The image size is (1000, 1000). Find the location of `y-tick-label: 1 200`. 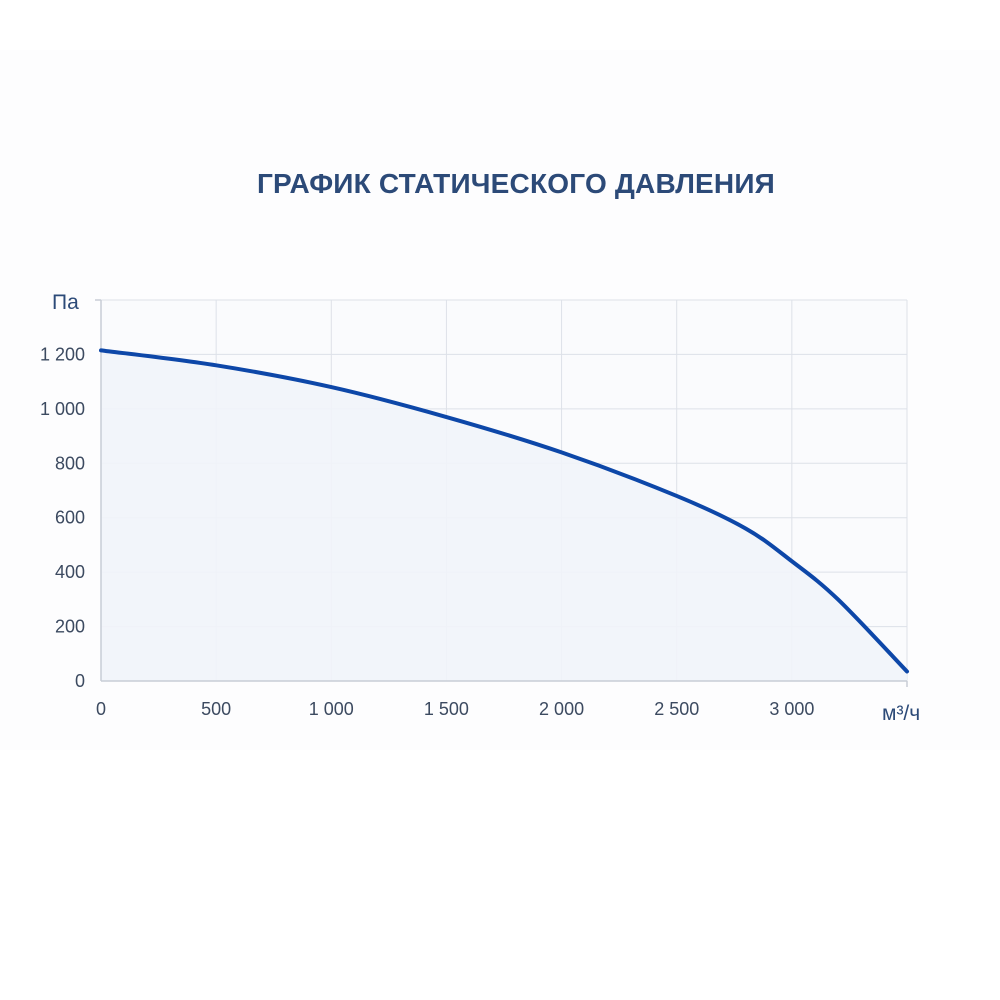

y-tick-label: 1 200 is located at coordinates (62, 354).